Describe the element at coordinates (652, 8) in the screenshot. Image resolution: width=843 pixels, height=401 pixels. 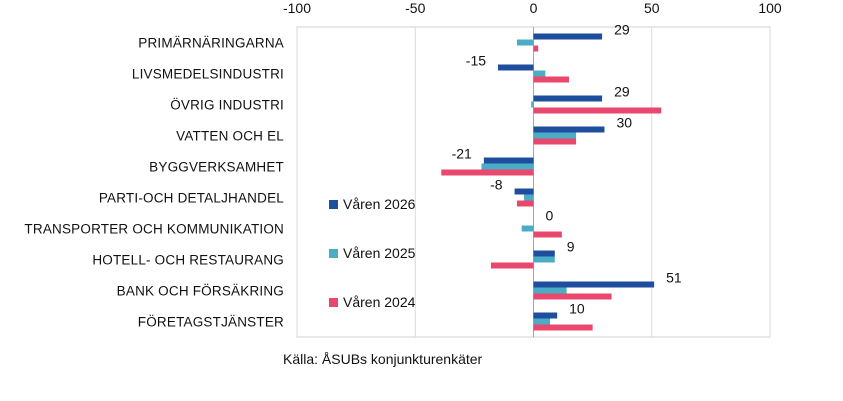
I see `x-tick-label: 50` at that location.